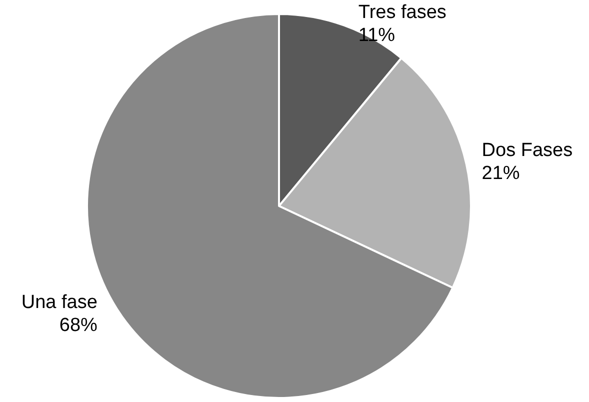 This screenshot has height=402, width=589. What do you see at coordinates (78, 325) in the screenshot?
I see `data-label: 68%` at bounding box center [78, 325].